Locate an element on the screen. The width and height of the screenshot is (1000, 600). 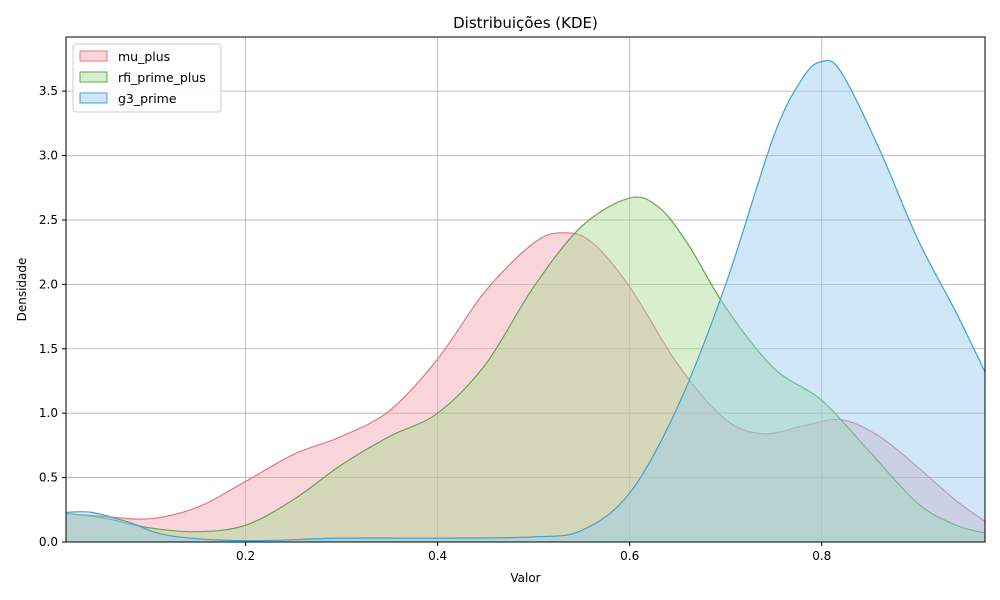
legend-label-g3_prime: g3_prime is located at coordinates (147, 98).